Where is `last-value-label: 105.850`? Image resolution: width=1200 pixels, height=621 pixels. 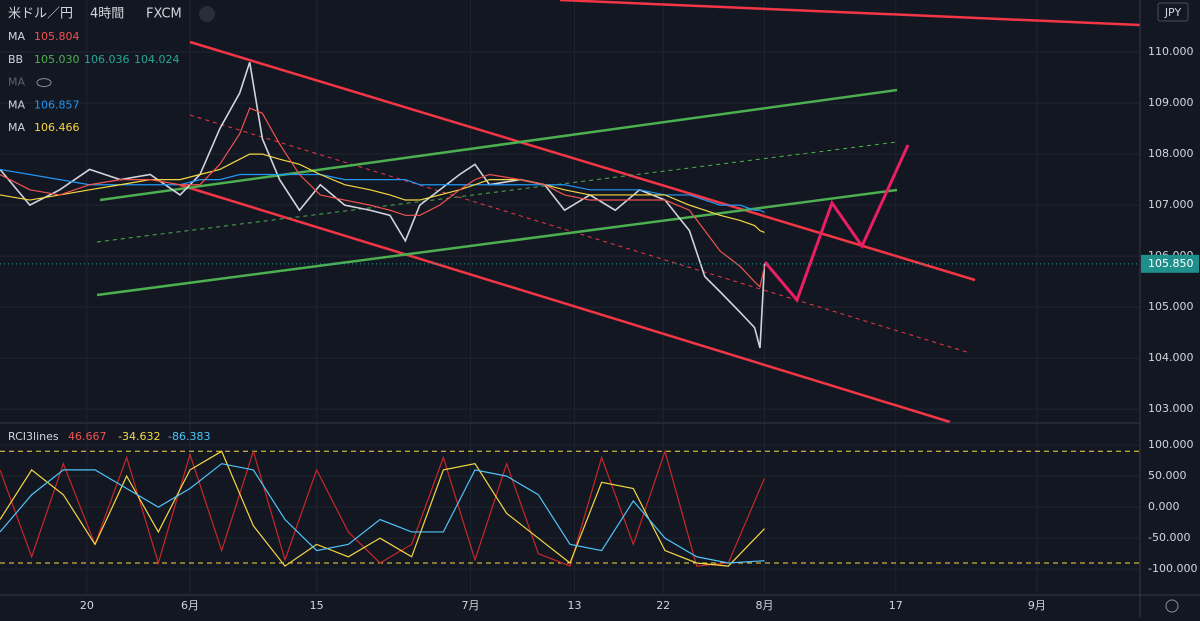
last-value-label: 105.850 is located at coordinates (1171, 263).